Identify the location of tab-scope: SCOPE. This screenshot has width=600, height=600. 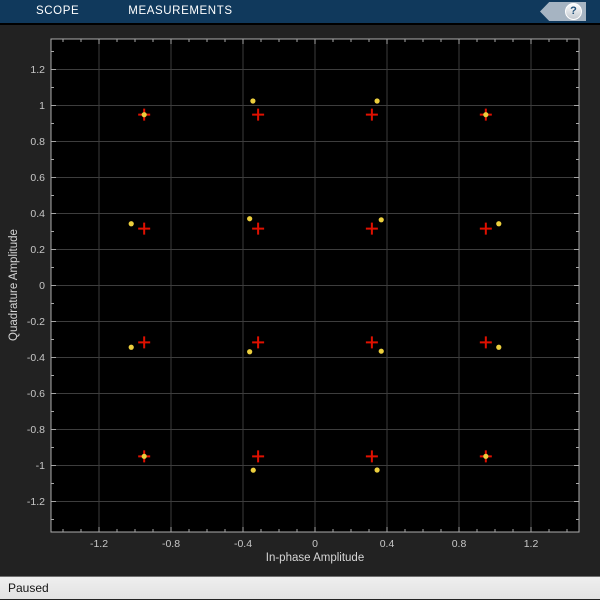
(58, 11).